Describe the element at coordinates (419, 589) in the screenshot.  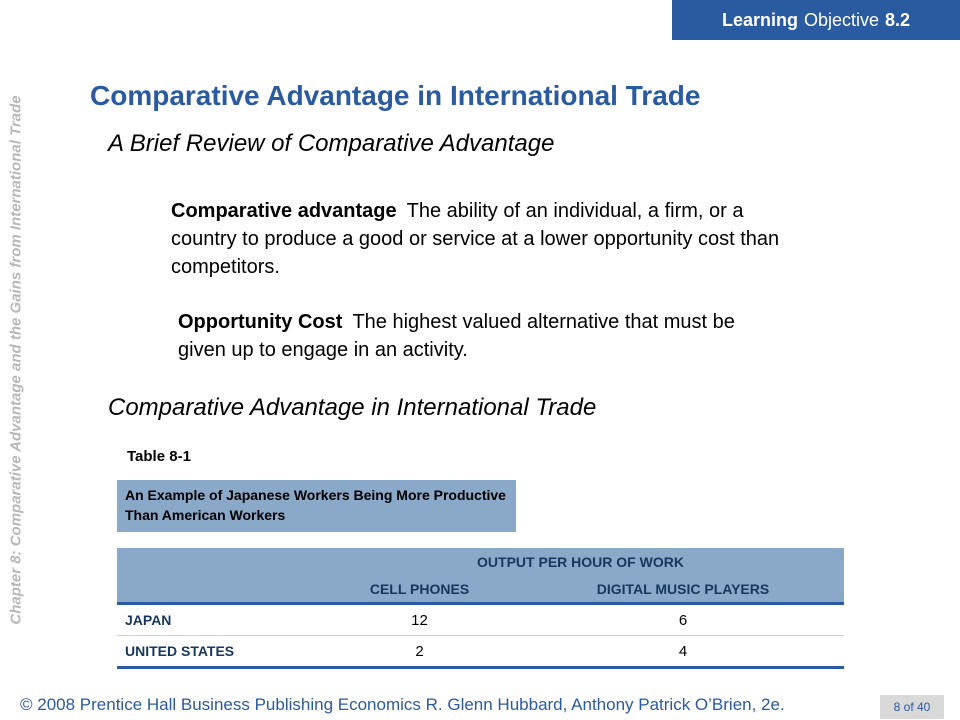
I see `table-column-header: CELL PHONES` at that location.